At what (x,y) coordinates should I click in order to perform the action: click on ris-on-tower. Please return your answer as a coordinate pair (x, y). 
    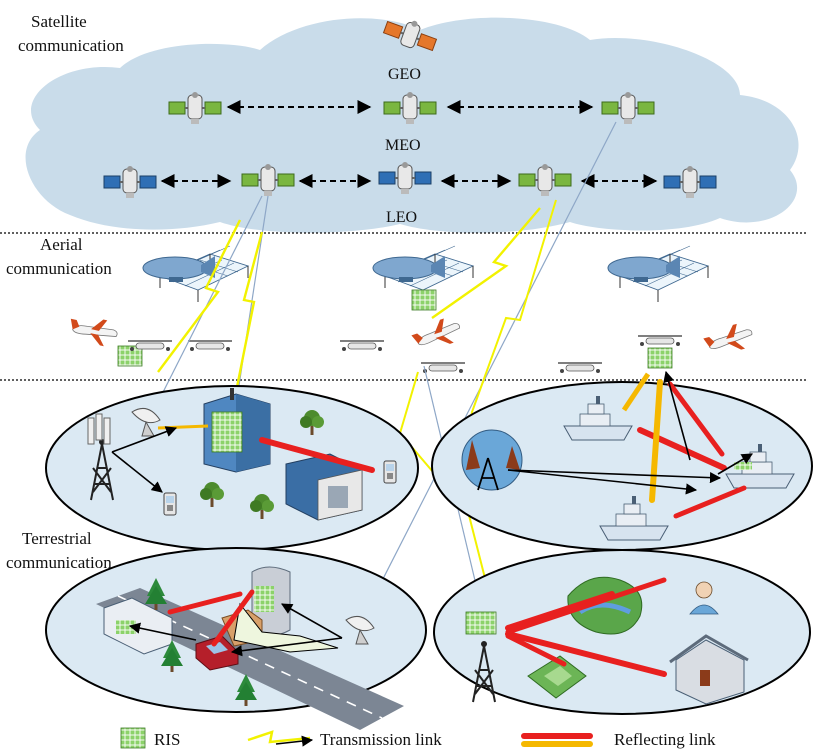
    Looking at the image, I should click on (264, 599).